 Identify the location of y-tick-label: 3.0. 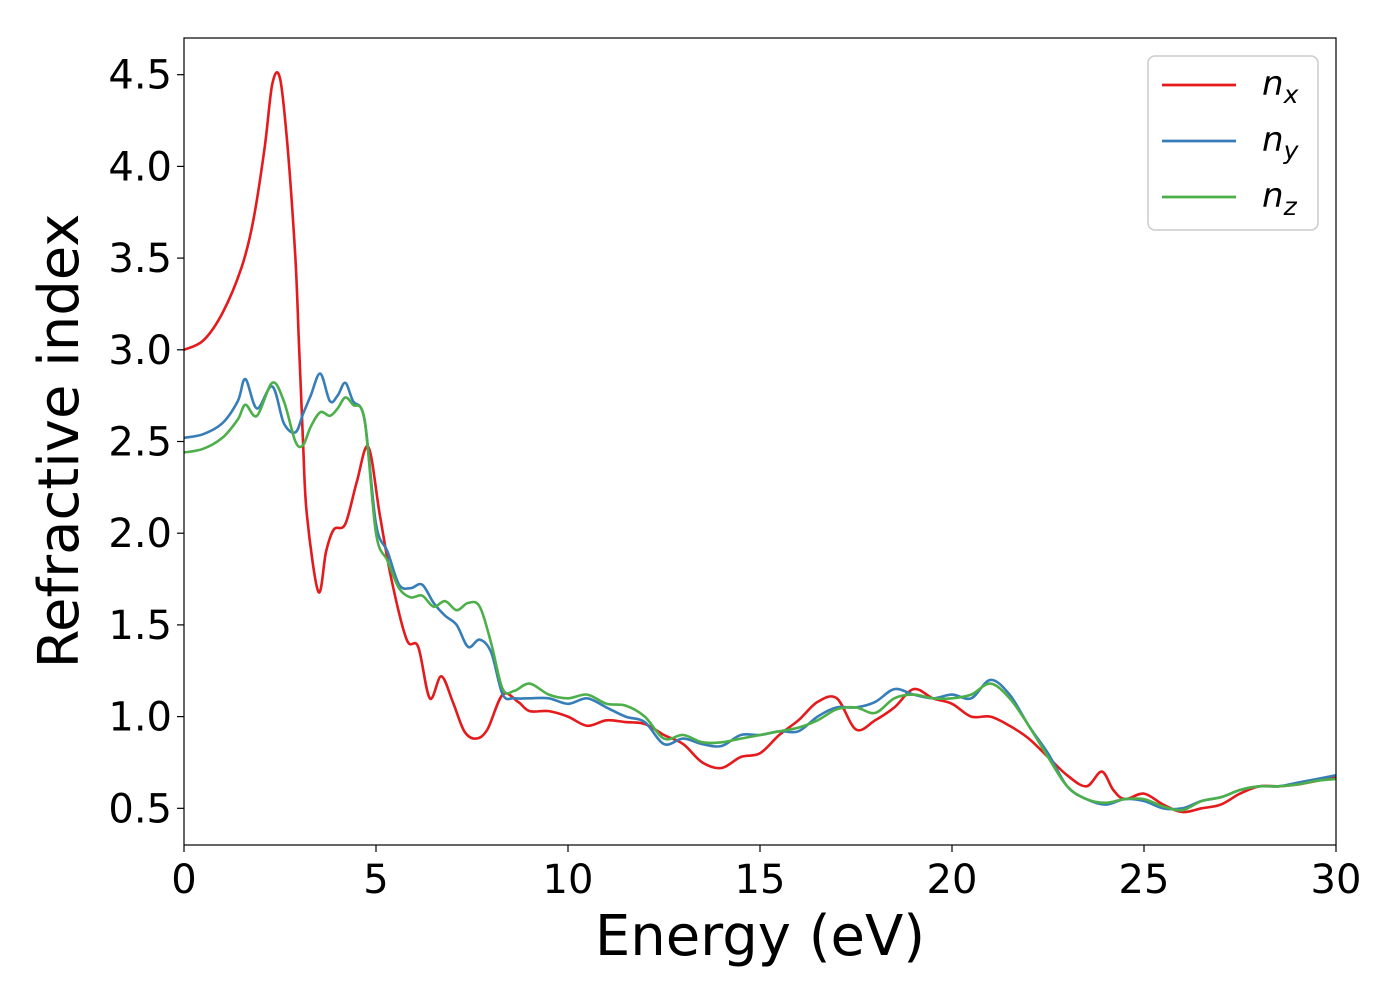
(140, 351).